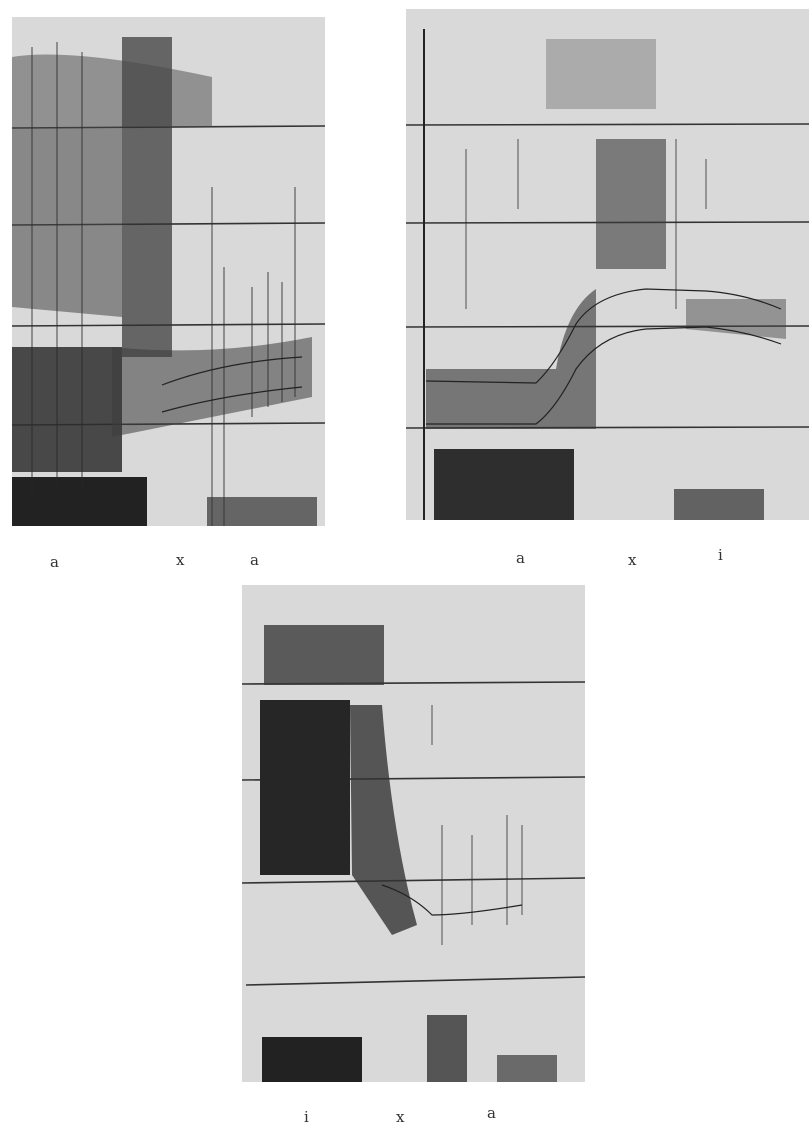 Image resolution: width=809 pixels, height=1126 pixels. I want to click on label-a2-right: i, so click(720, 555).